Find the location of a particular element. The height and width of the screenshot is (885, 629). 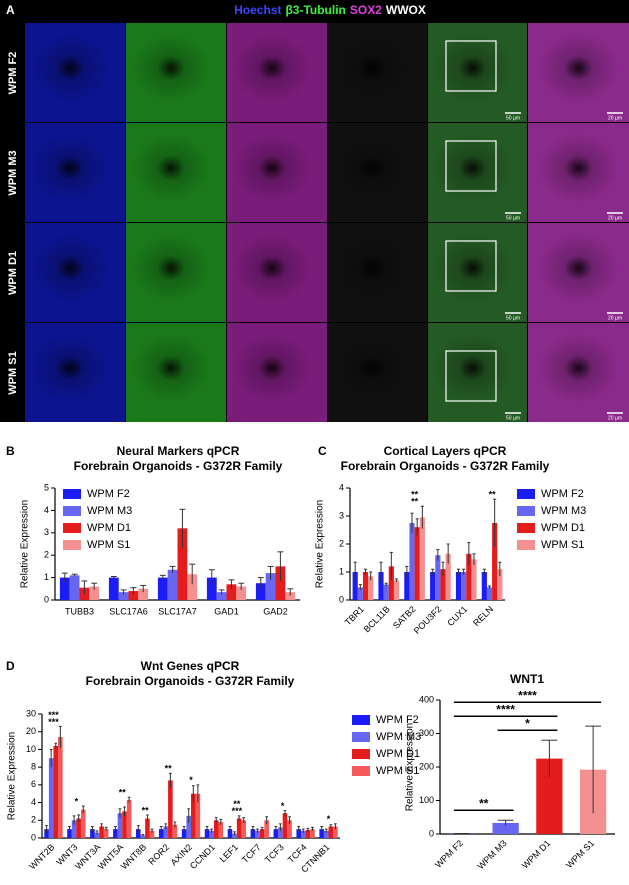

x-tick-label: WPM S1 is located at coordinates (580, 854).